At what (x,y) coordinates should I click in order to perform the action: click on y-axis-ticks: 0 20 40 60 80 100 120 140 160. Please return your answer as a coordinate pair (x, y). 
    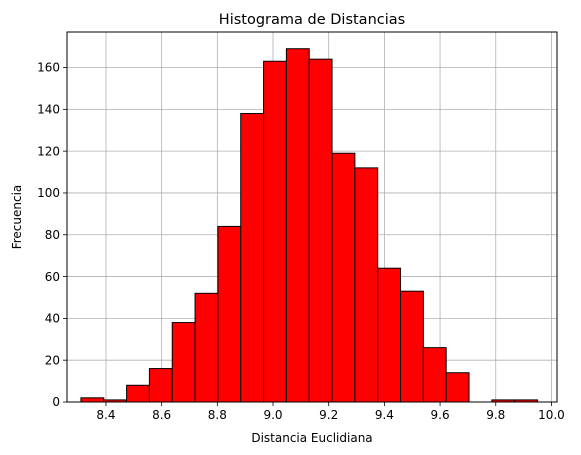
    Looking at the image, I should click on (52, 235).